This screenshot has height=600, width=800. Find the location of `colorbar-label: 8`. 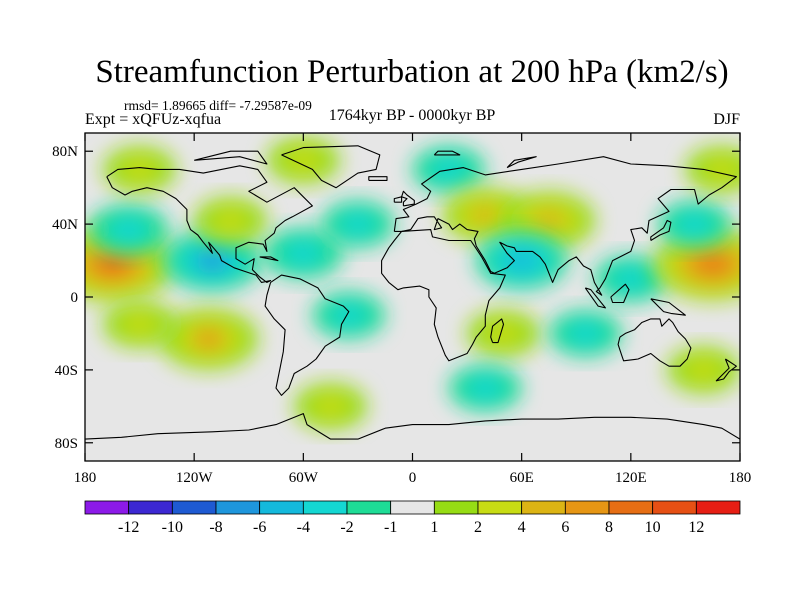

colorbar-label: 8 is located at coordinates (609, 527).